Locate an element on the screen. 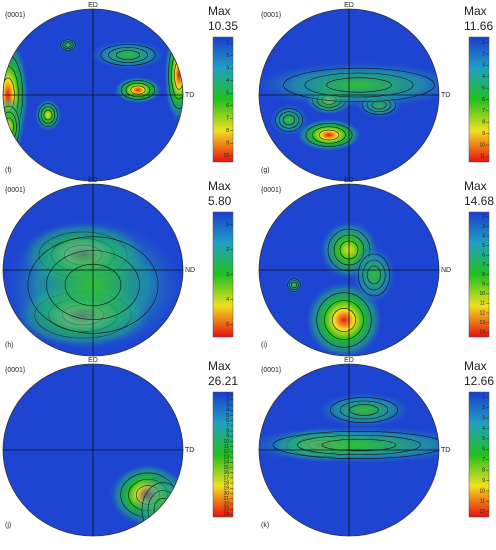  colorbar-label: 23 is located at coordinates (226, 510).